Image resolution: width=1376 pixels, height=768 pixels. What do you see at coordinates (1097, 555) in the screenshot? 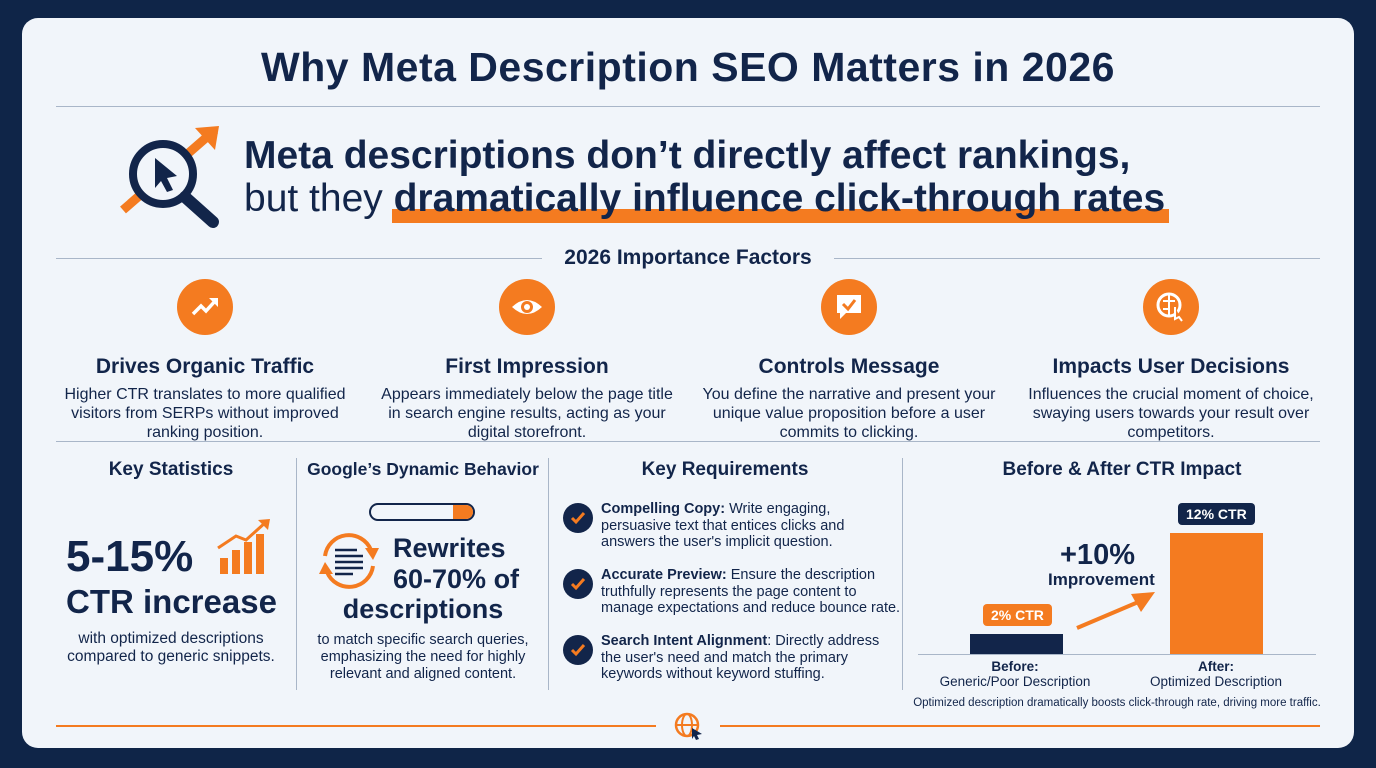
I see `annotation-value: +10%` at bounding box center [1097, 555].